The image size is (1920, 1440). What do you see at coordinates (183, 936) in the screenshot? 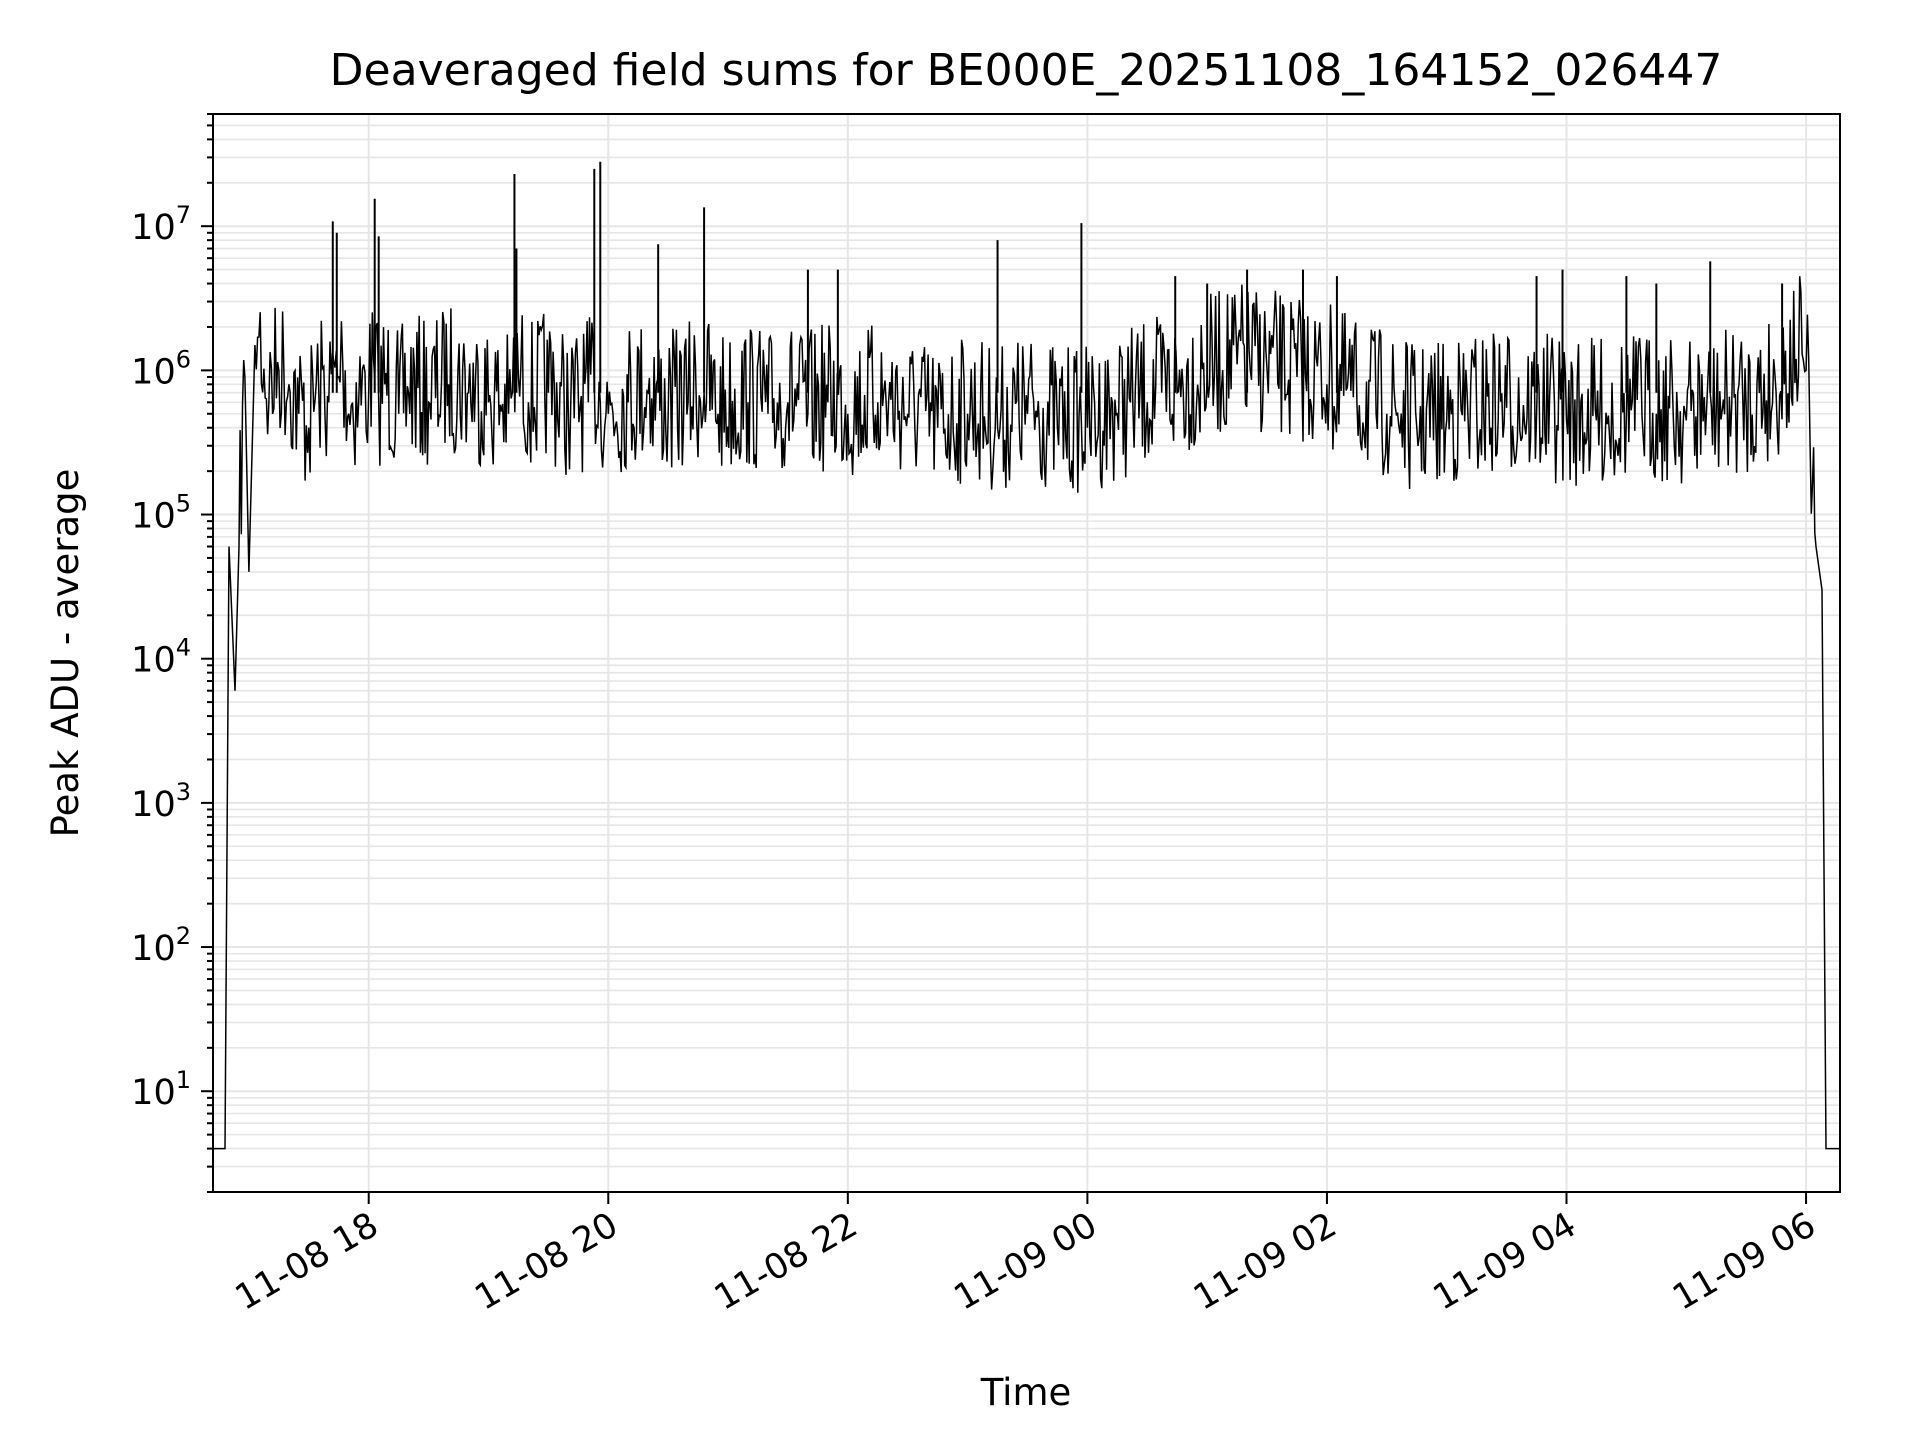
I see `y-tick-exponent: 2` at bounding box center [183, 936].